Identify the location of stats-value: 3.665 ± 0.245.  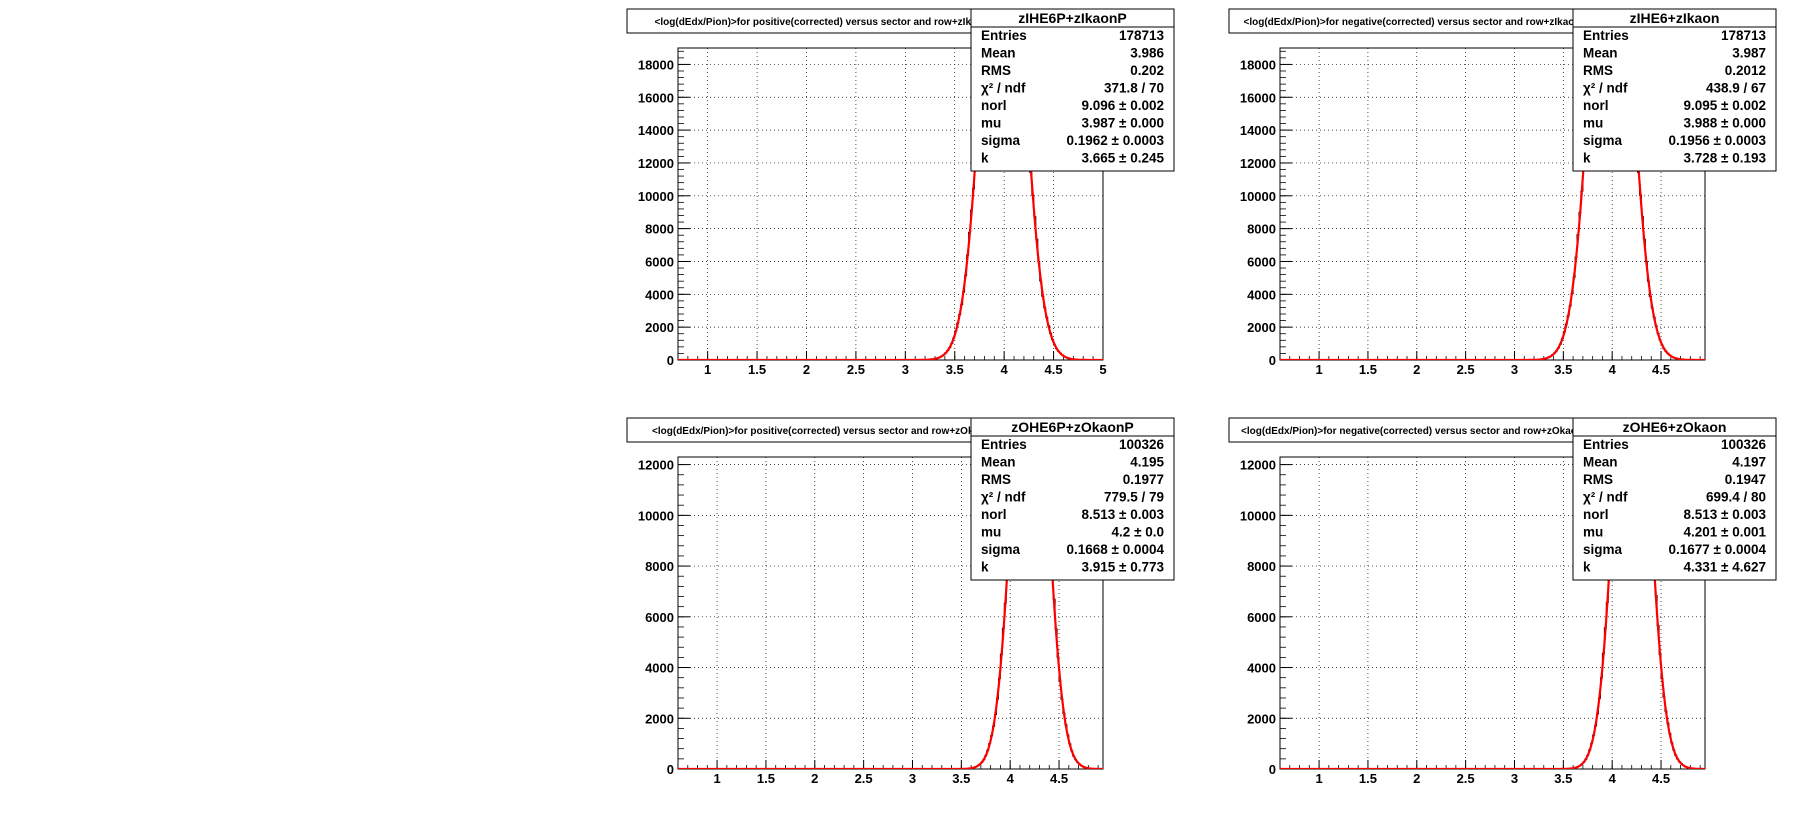
(1123, 158).